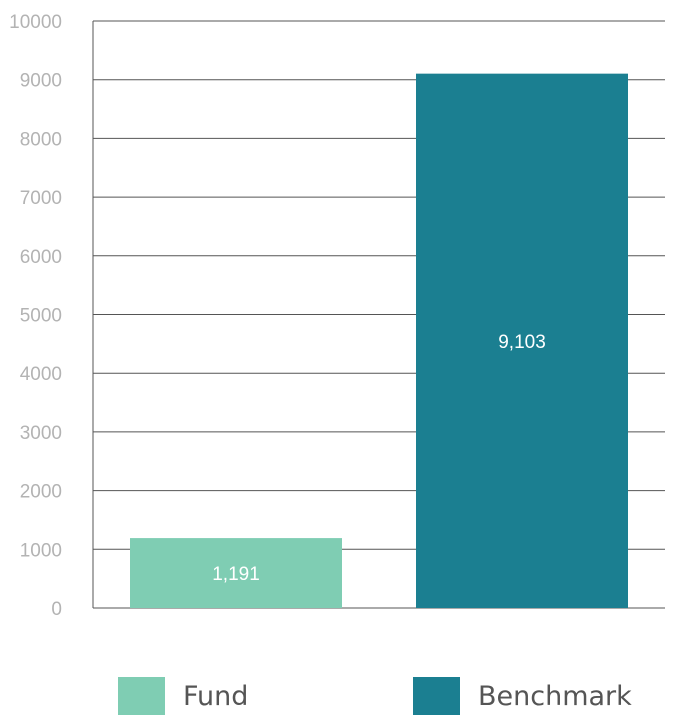  I want to click on y-tick-label: 3000, so click(41, 433).